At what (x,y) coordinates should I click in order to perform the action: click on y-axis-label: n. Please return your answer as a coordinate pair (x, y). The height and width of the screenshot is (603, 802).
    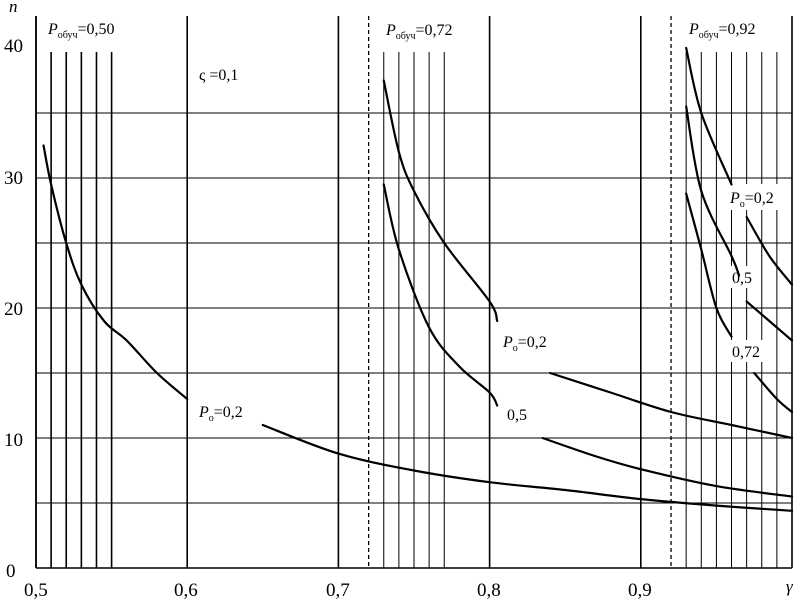
    Looking at the image, I should click on (13, 8).